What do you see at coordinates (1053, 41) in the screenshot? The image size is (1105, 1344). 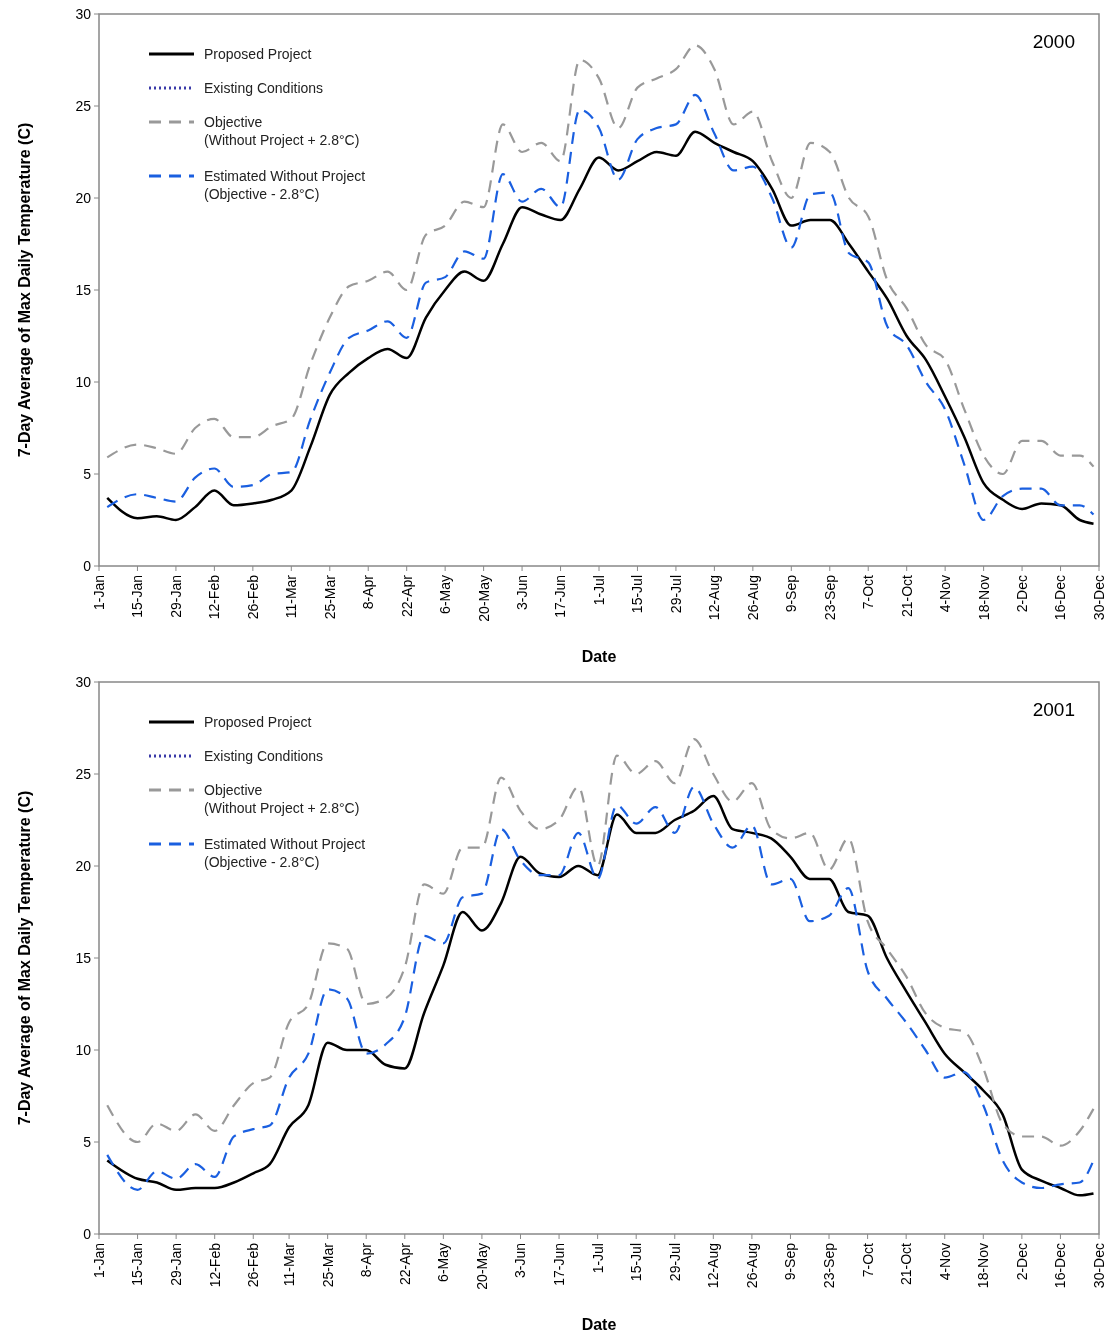 I see `text: 2000` at bounding box center [1053, 41].